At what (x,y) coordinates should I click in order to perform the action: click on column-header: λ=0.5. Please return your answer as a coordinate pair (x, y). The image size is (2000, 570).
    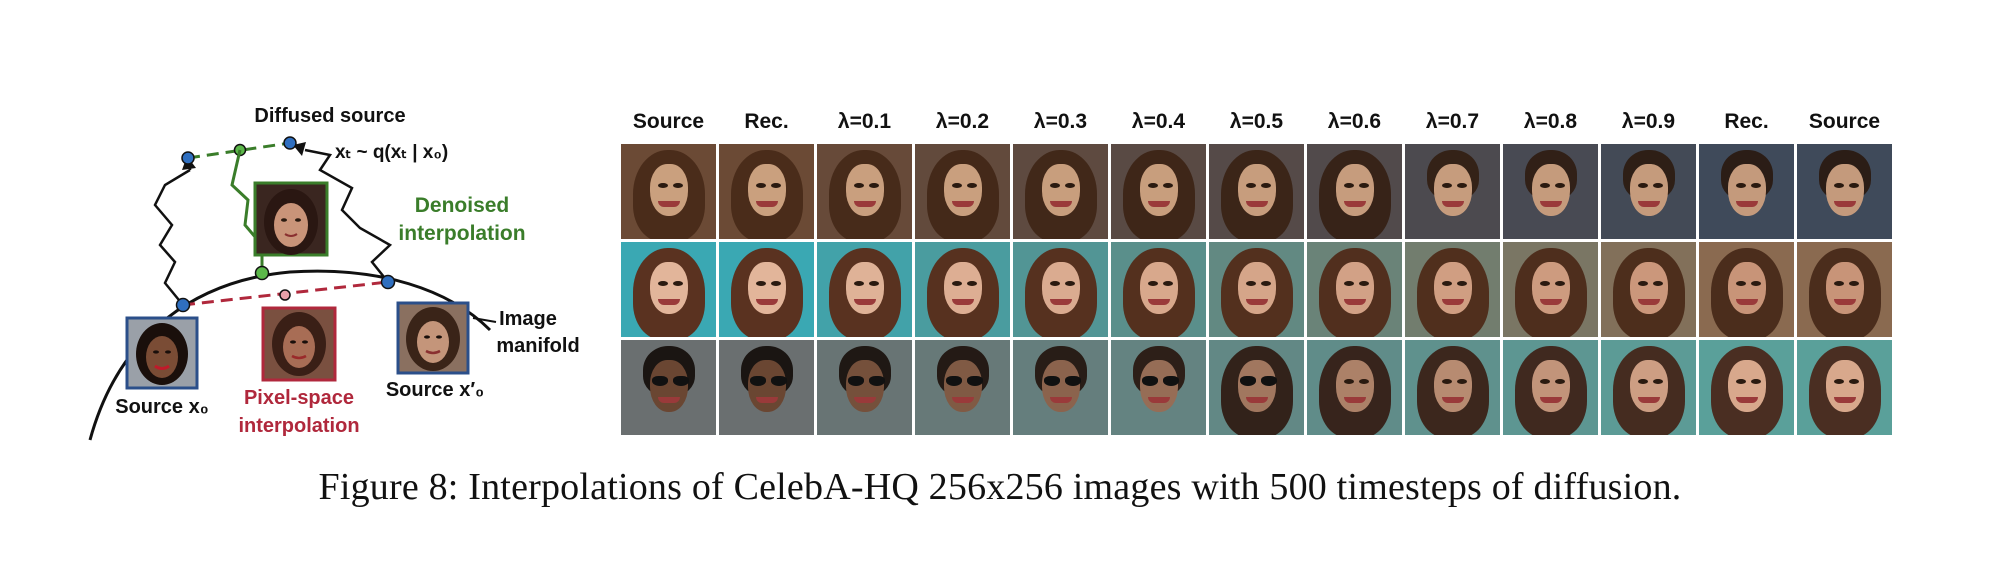
    Looking at the image, I should click on (1256, 121).